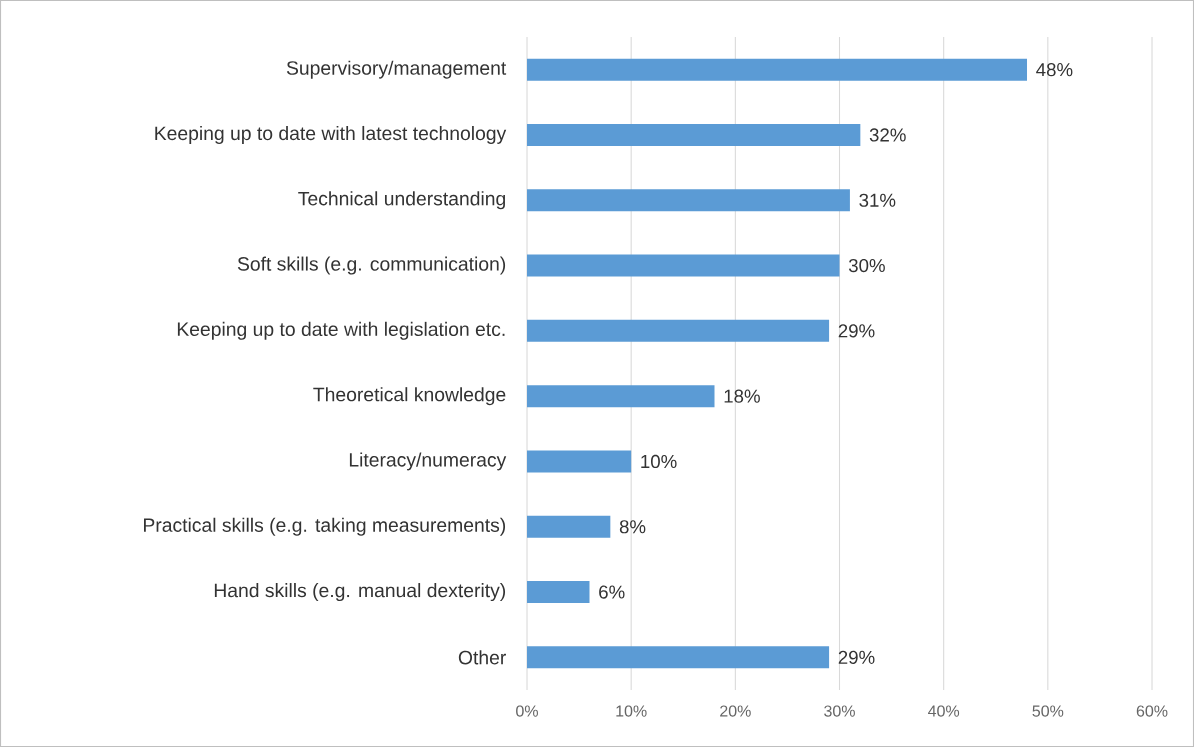 The height and width of the screenshot is (747, 1194). What do you see at coordinates (839, 711) in the screenshot?
I see `x-tick-label: 30%` at bounding box center [839, 711].